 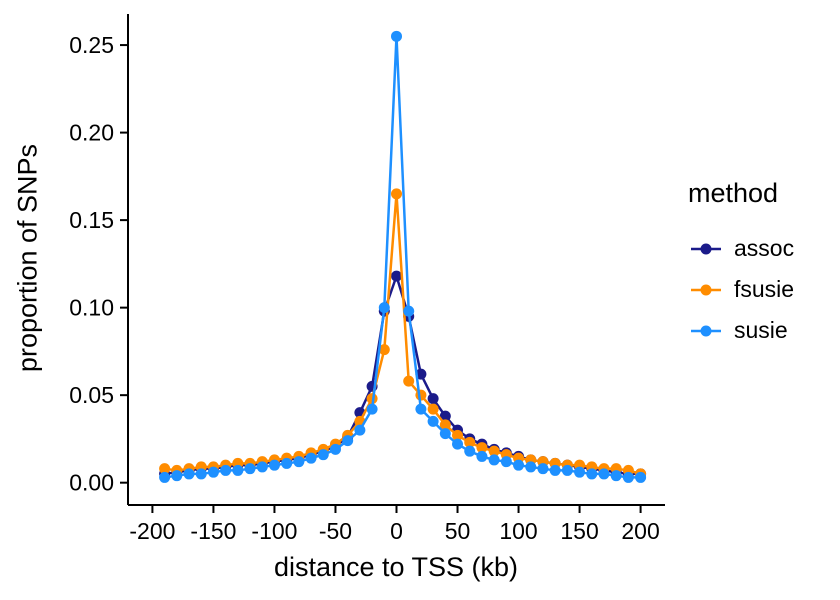 I want to click on legend-label-susie: susie, so click(x=761, y=330).